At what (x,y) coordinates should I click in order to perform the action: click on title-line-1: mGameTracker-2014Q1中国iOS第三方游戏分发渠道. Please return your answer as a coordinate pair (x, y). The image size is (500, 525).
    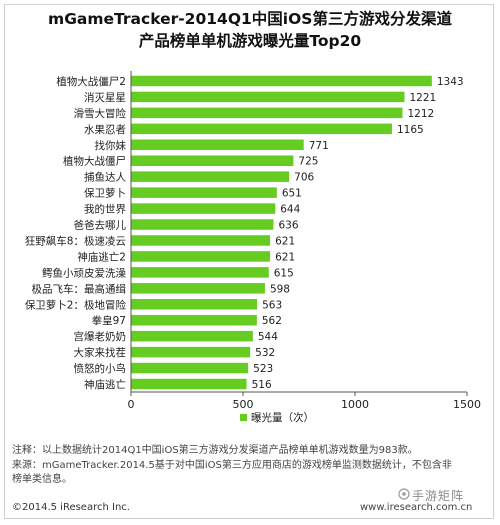
    Looking at the image, I should click on (250, 19).